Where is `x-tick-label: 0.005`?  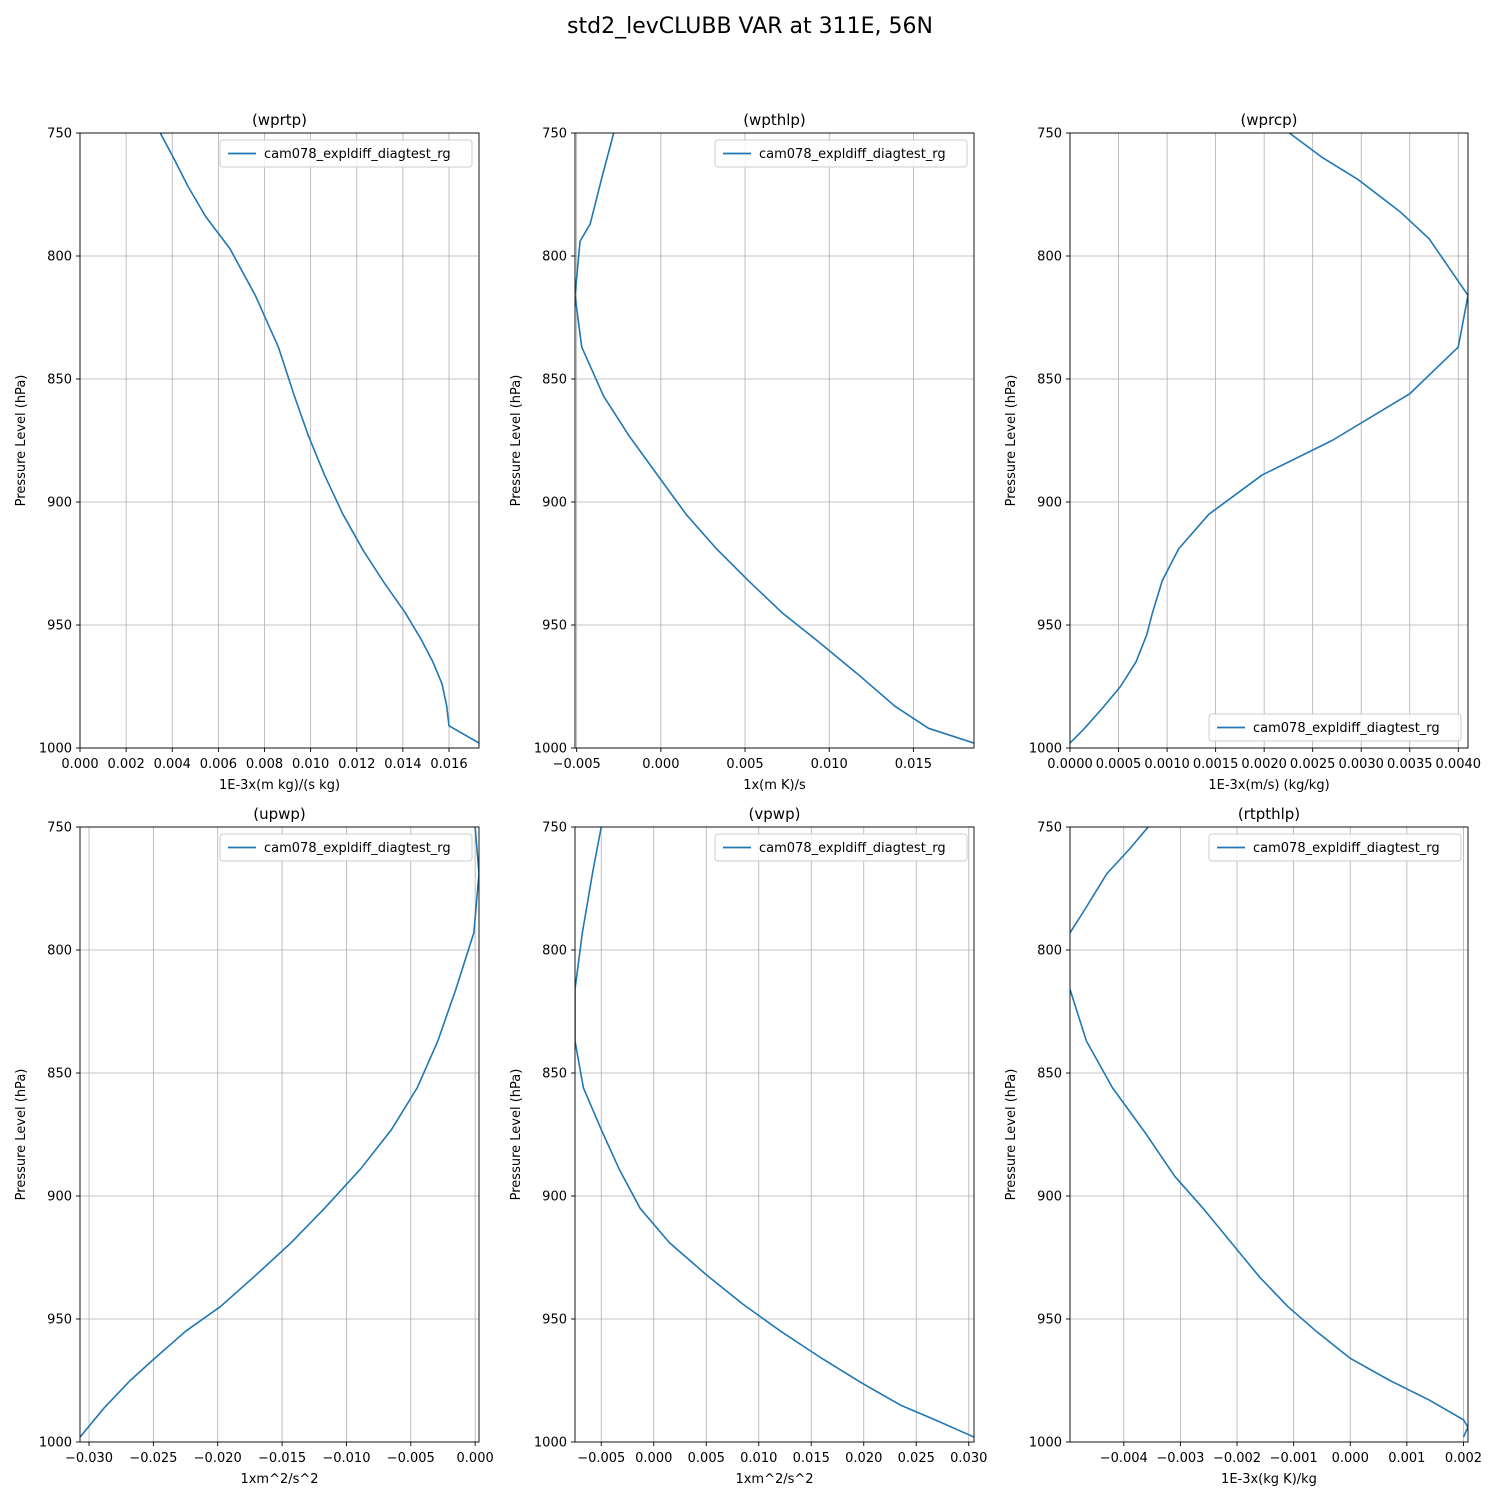
x-tick-label: 0.005 is located at coordinates (744, 764).